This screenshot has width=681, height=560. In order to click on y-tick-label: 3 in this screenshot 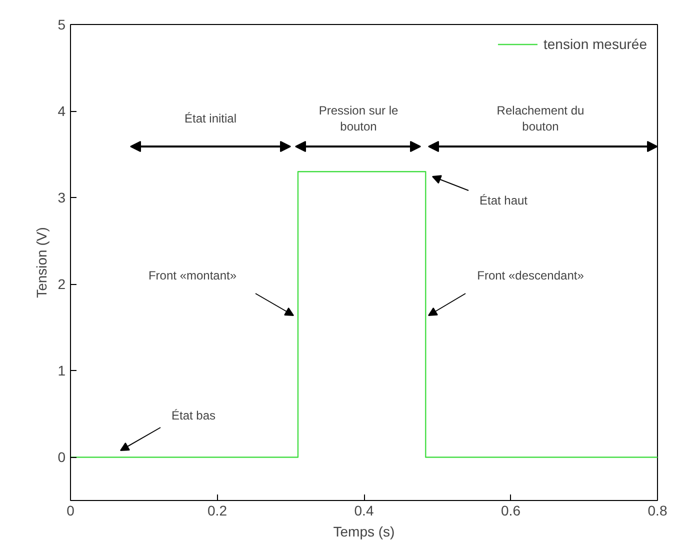, I will do `click(62, 198)`.